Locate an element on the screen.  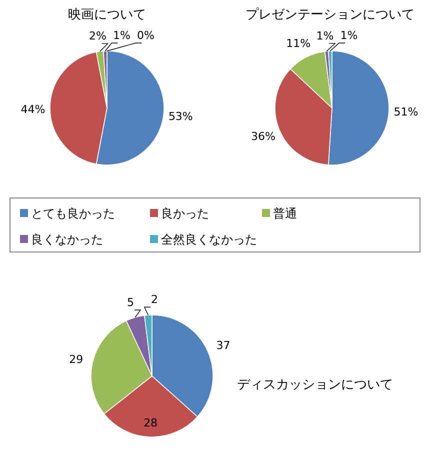
legend-label: とても良かった is located at coordinates (73, 213).